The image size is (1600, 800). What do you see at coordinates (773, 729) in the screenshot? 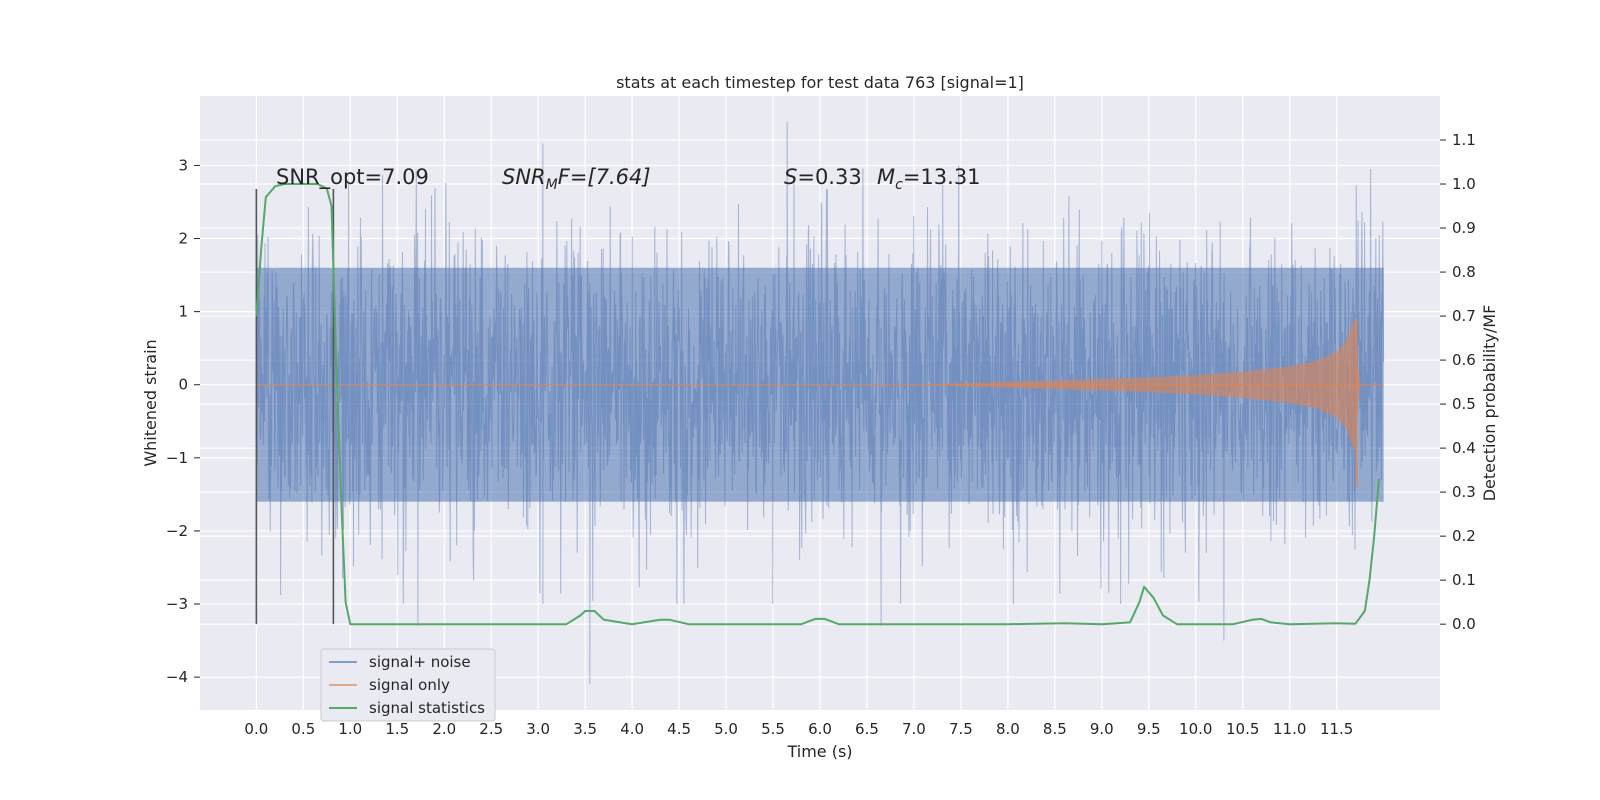
I see `x-tick-label: 5.5` at bounding box center [773, 729].